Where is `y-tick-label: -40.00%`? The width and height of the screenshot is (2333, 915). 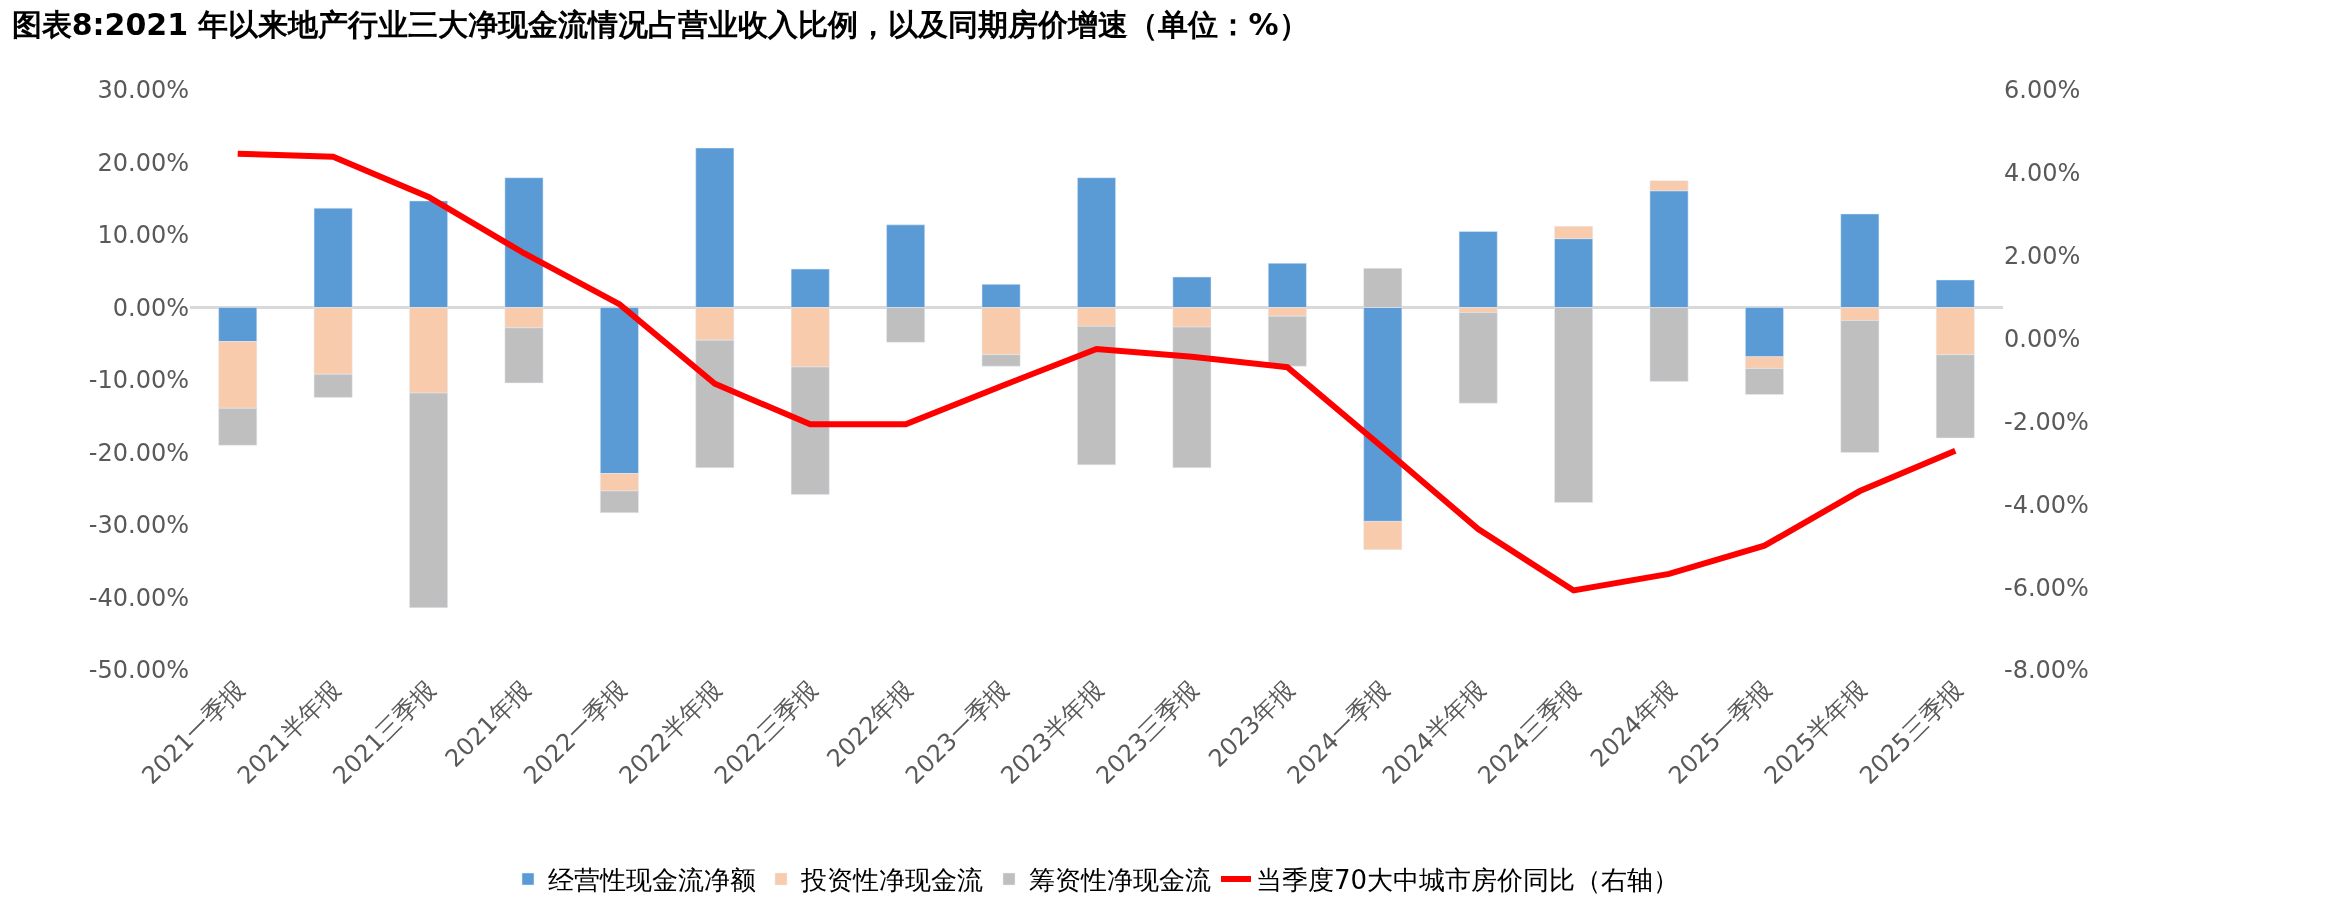 y-tick-label: -40.00% is located at coordinates (138, 597).